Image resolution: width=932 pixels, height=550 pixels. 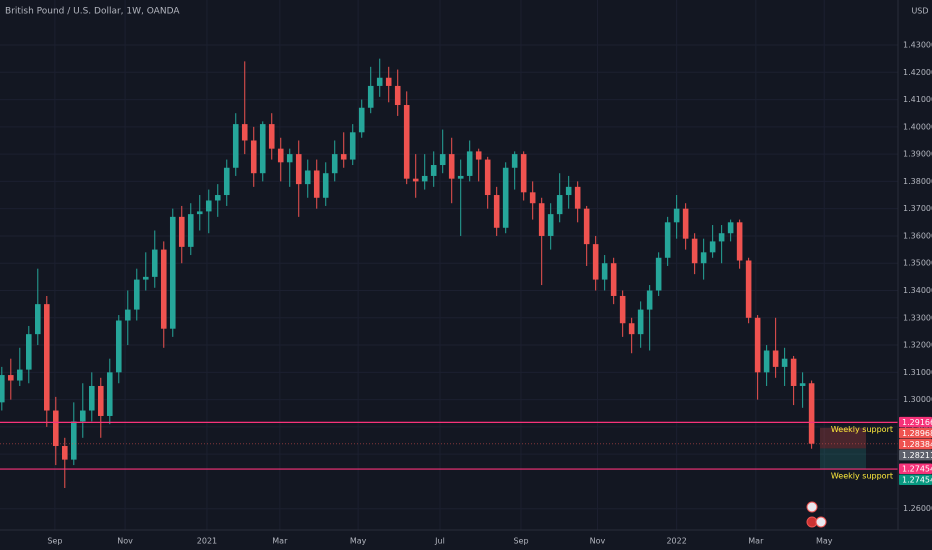 What do you see at coordinates (917, 455) in the screenshot?
I see `price-label: 1.28211` at bounding box center [917, 455].